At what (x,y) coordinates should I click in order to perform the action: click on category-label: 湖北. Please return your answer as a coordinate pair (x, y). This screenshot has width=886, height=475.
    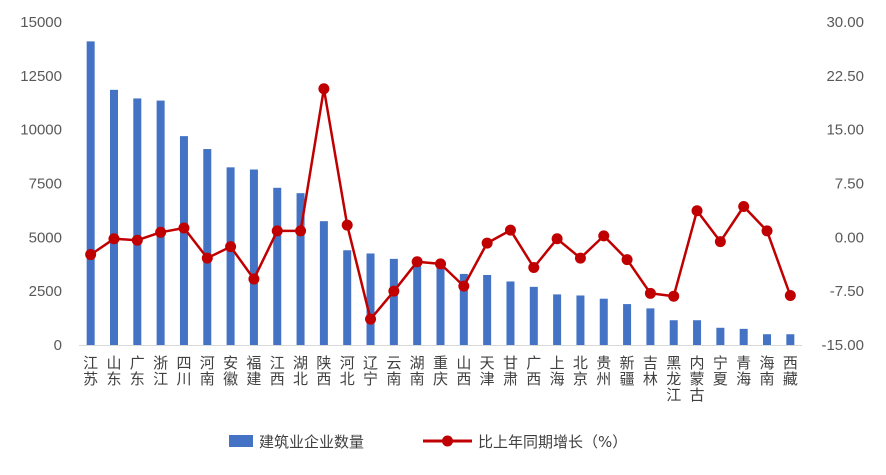
    Looking at the image, I should click on (300, 371).